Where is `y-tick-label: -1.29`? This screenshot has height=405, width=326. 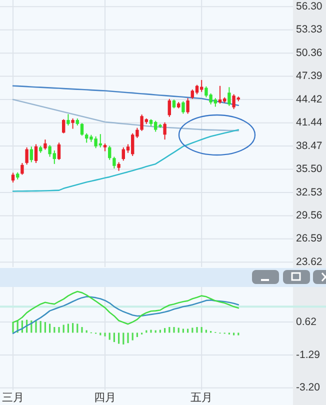
y-tick-label: -1.29 is located at coordinates (308, 354).